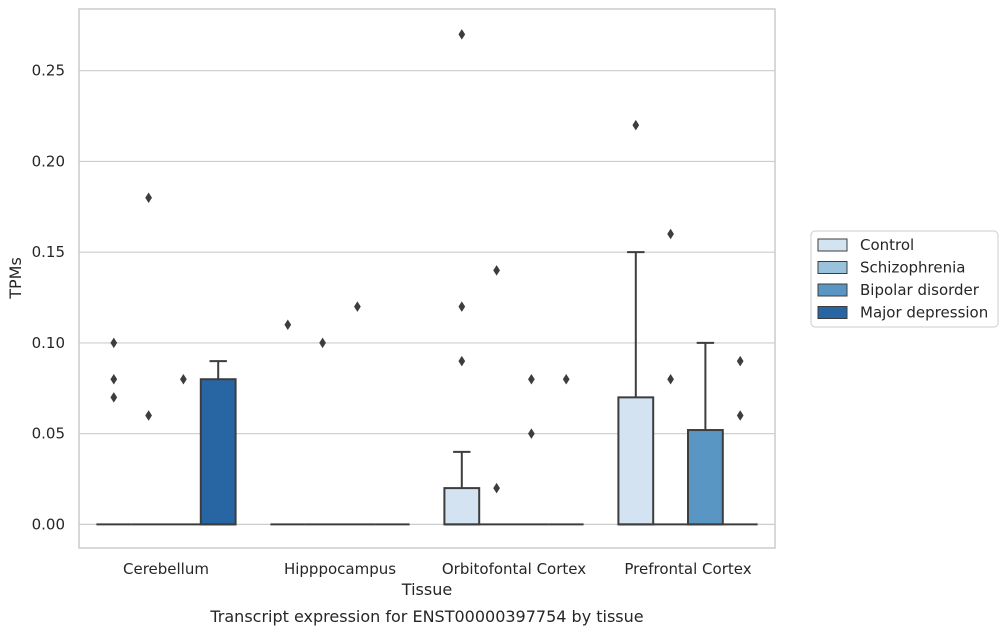 Image resolution: width=1007 pixels, height=634 pixels. Describe the element at coordinates (514, 569) in the screenshot. I see `x-tick-label: Orbitofontal Cortex` at that location.